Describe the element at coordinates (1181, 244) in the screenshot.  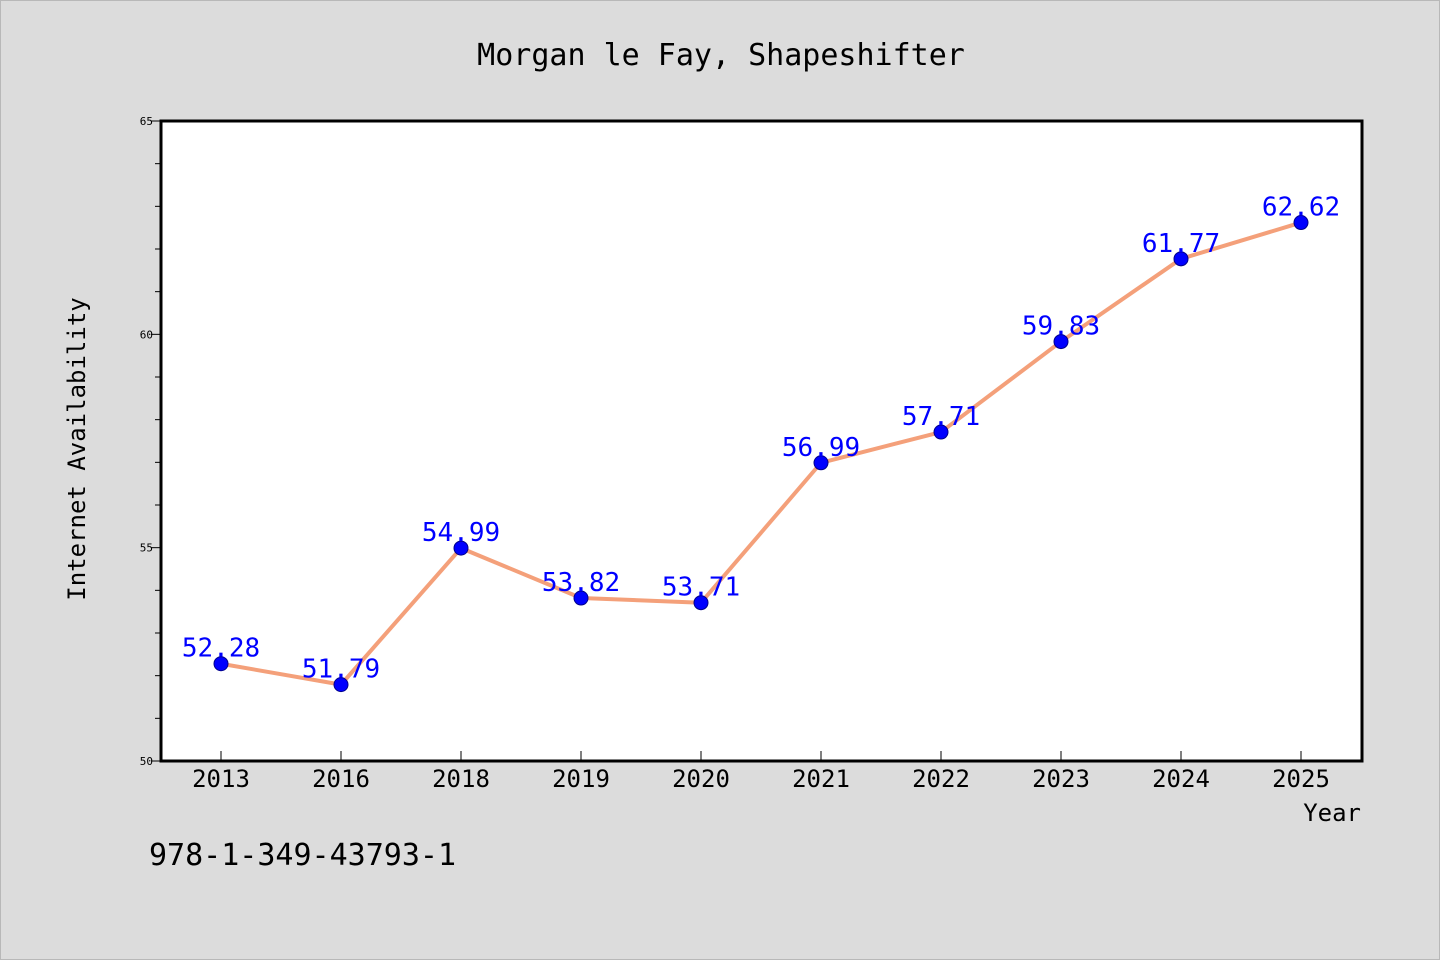
I see `data-point-label: 61.77` at that location.